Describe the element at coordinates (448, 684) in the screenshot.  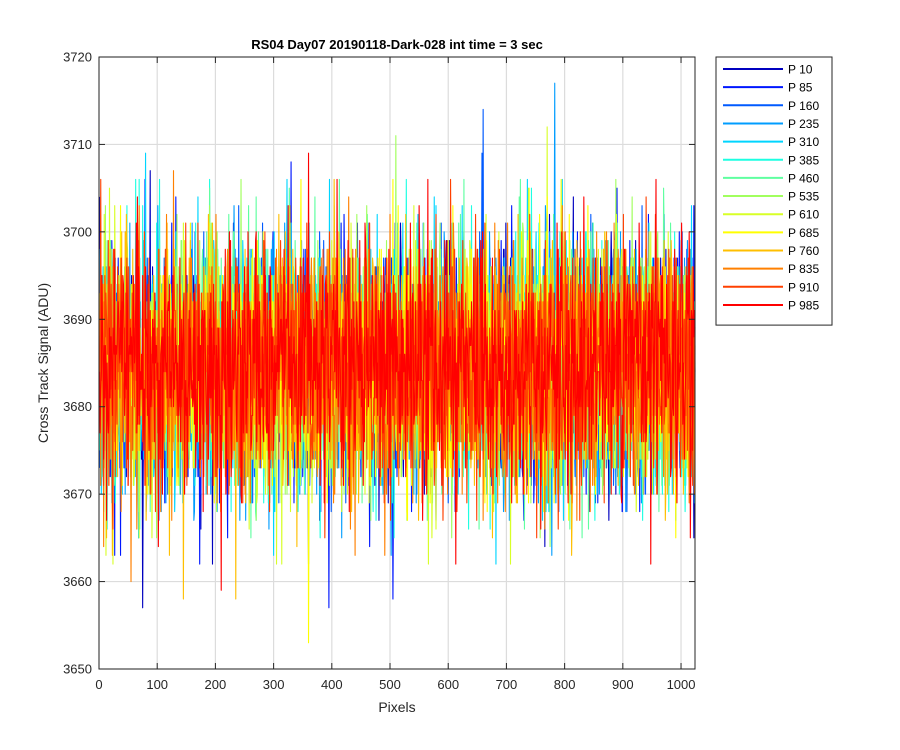
I see `x-tick-label: 600` at that location.